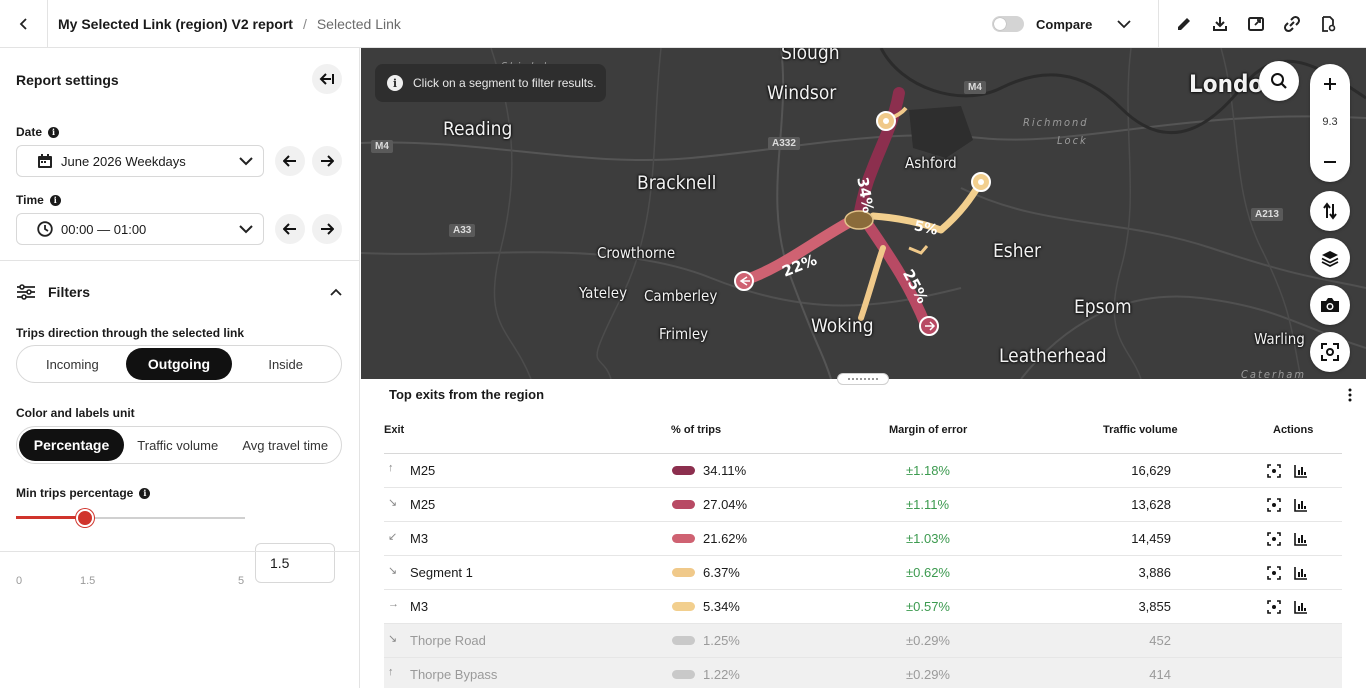 Image resolution: width=1366 pixels, height=688 pixels. I want to click on table-row: ↑ M25 34.11% ±1.18% 16,629, so click(863, 471).